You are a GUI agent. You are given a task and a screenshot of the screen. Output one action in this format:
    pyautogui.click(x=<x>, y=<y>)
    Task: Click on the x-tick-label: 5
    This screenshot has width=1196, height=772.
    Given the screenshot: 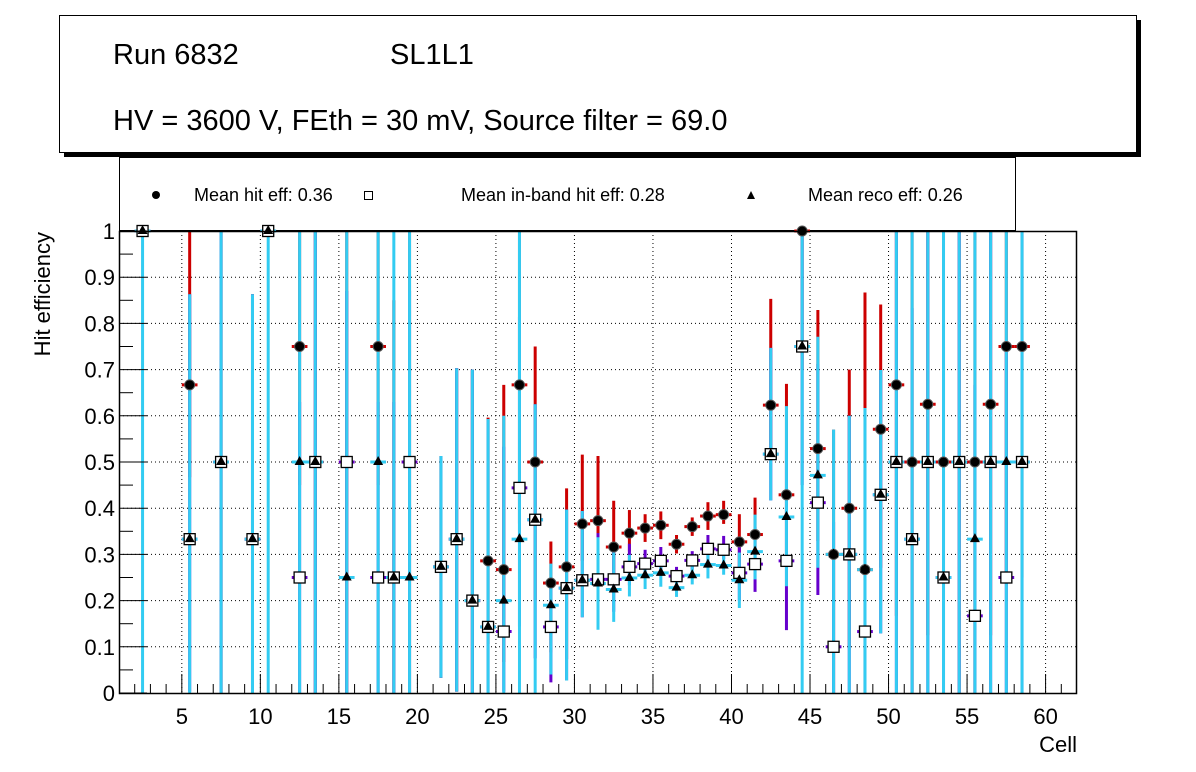 What is the action you would take?
    pyautogui.click(x=182, y=716)
    